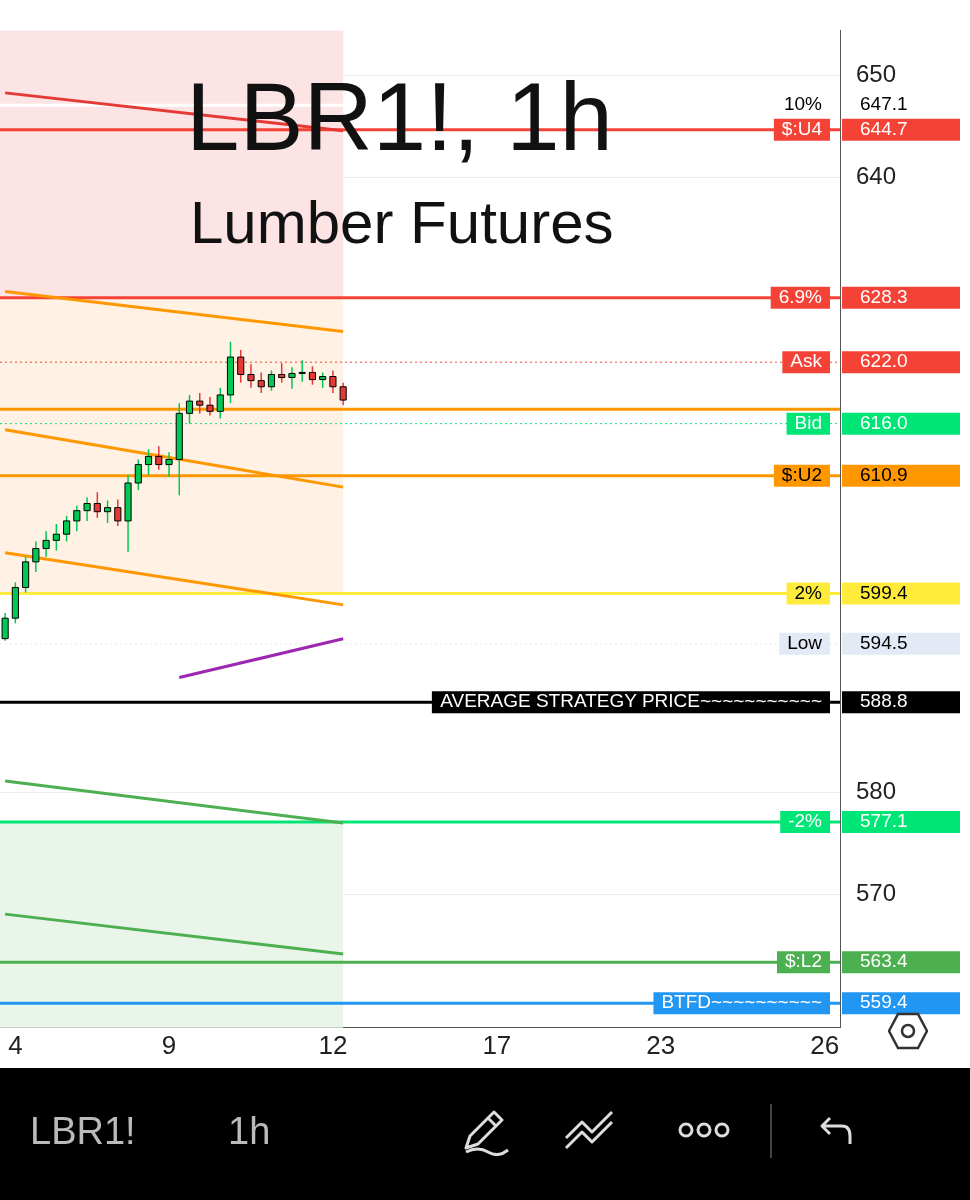 The height and width of the screenshot is (1200, 970). Describe the element at coordinates (802, 128) in the screenshot. I see `annotation: $:U4` at that location.